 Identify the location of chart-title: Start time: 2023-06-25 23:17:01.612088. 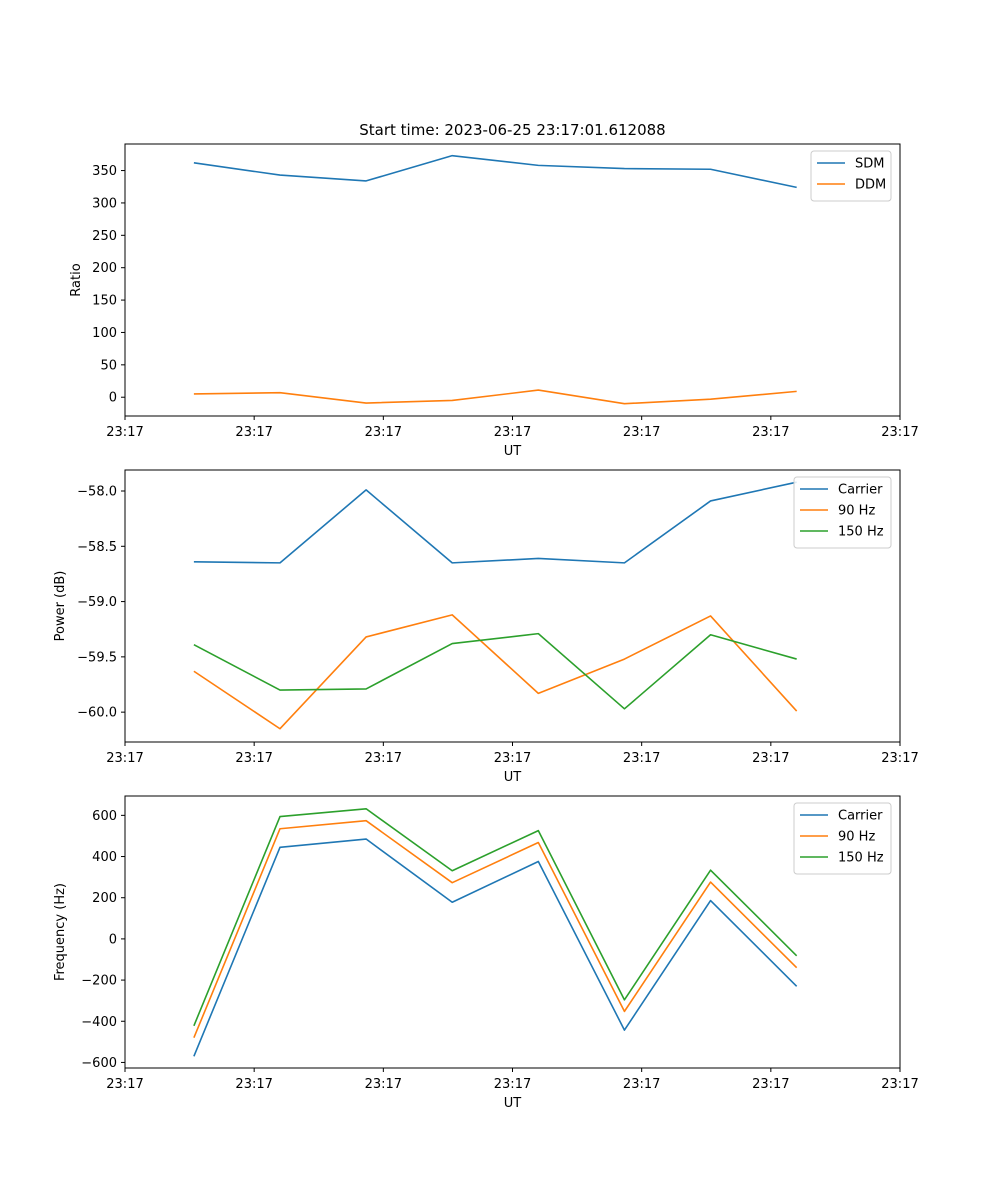
(512, 130).